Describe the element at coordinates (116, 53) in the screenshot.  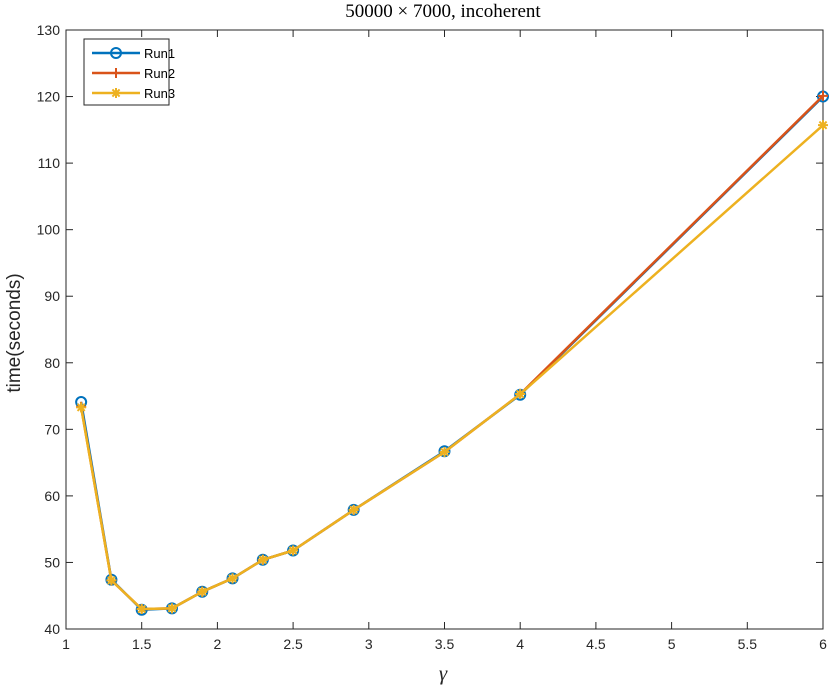
I see `legend-marker-run1` at that location.